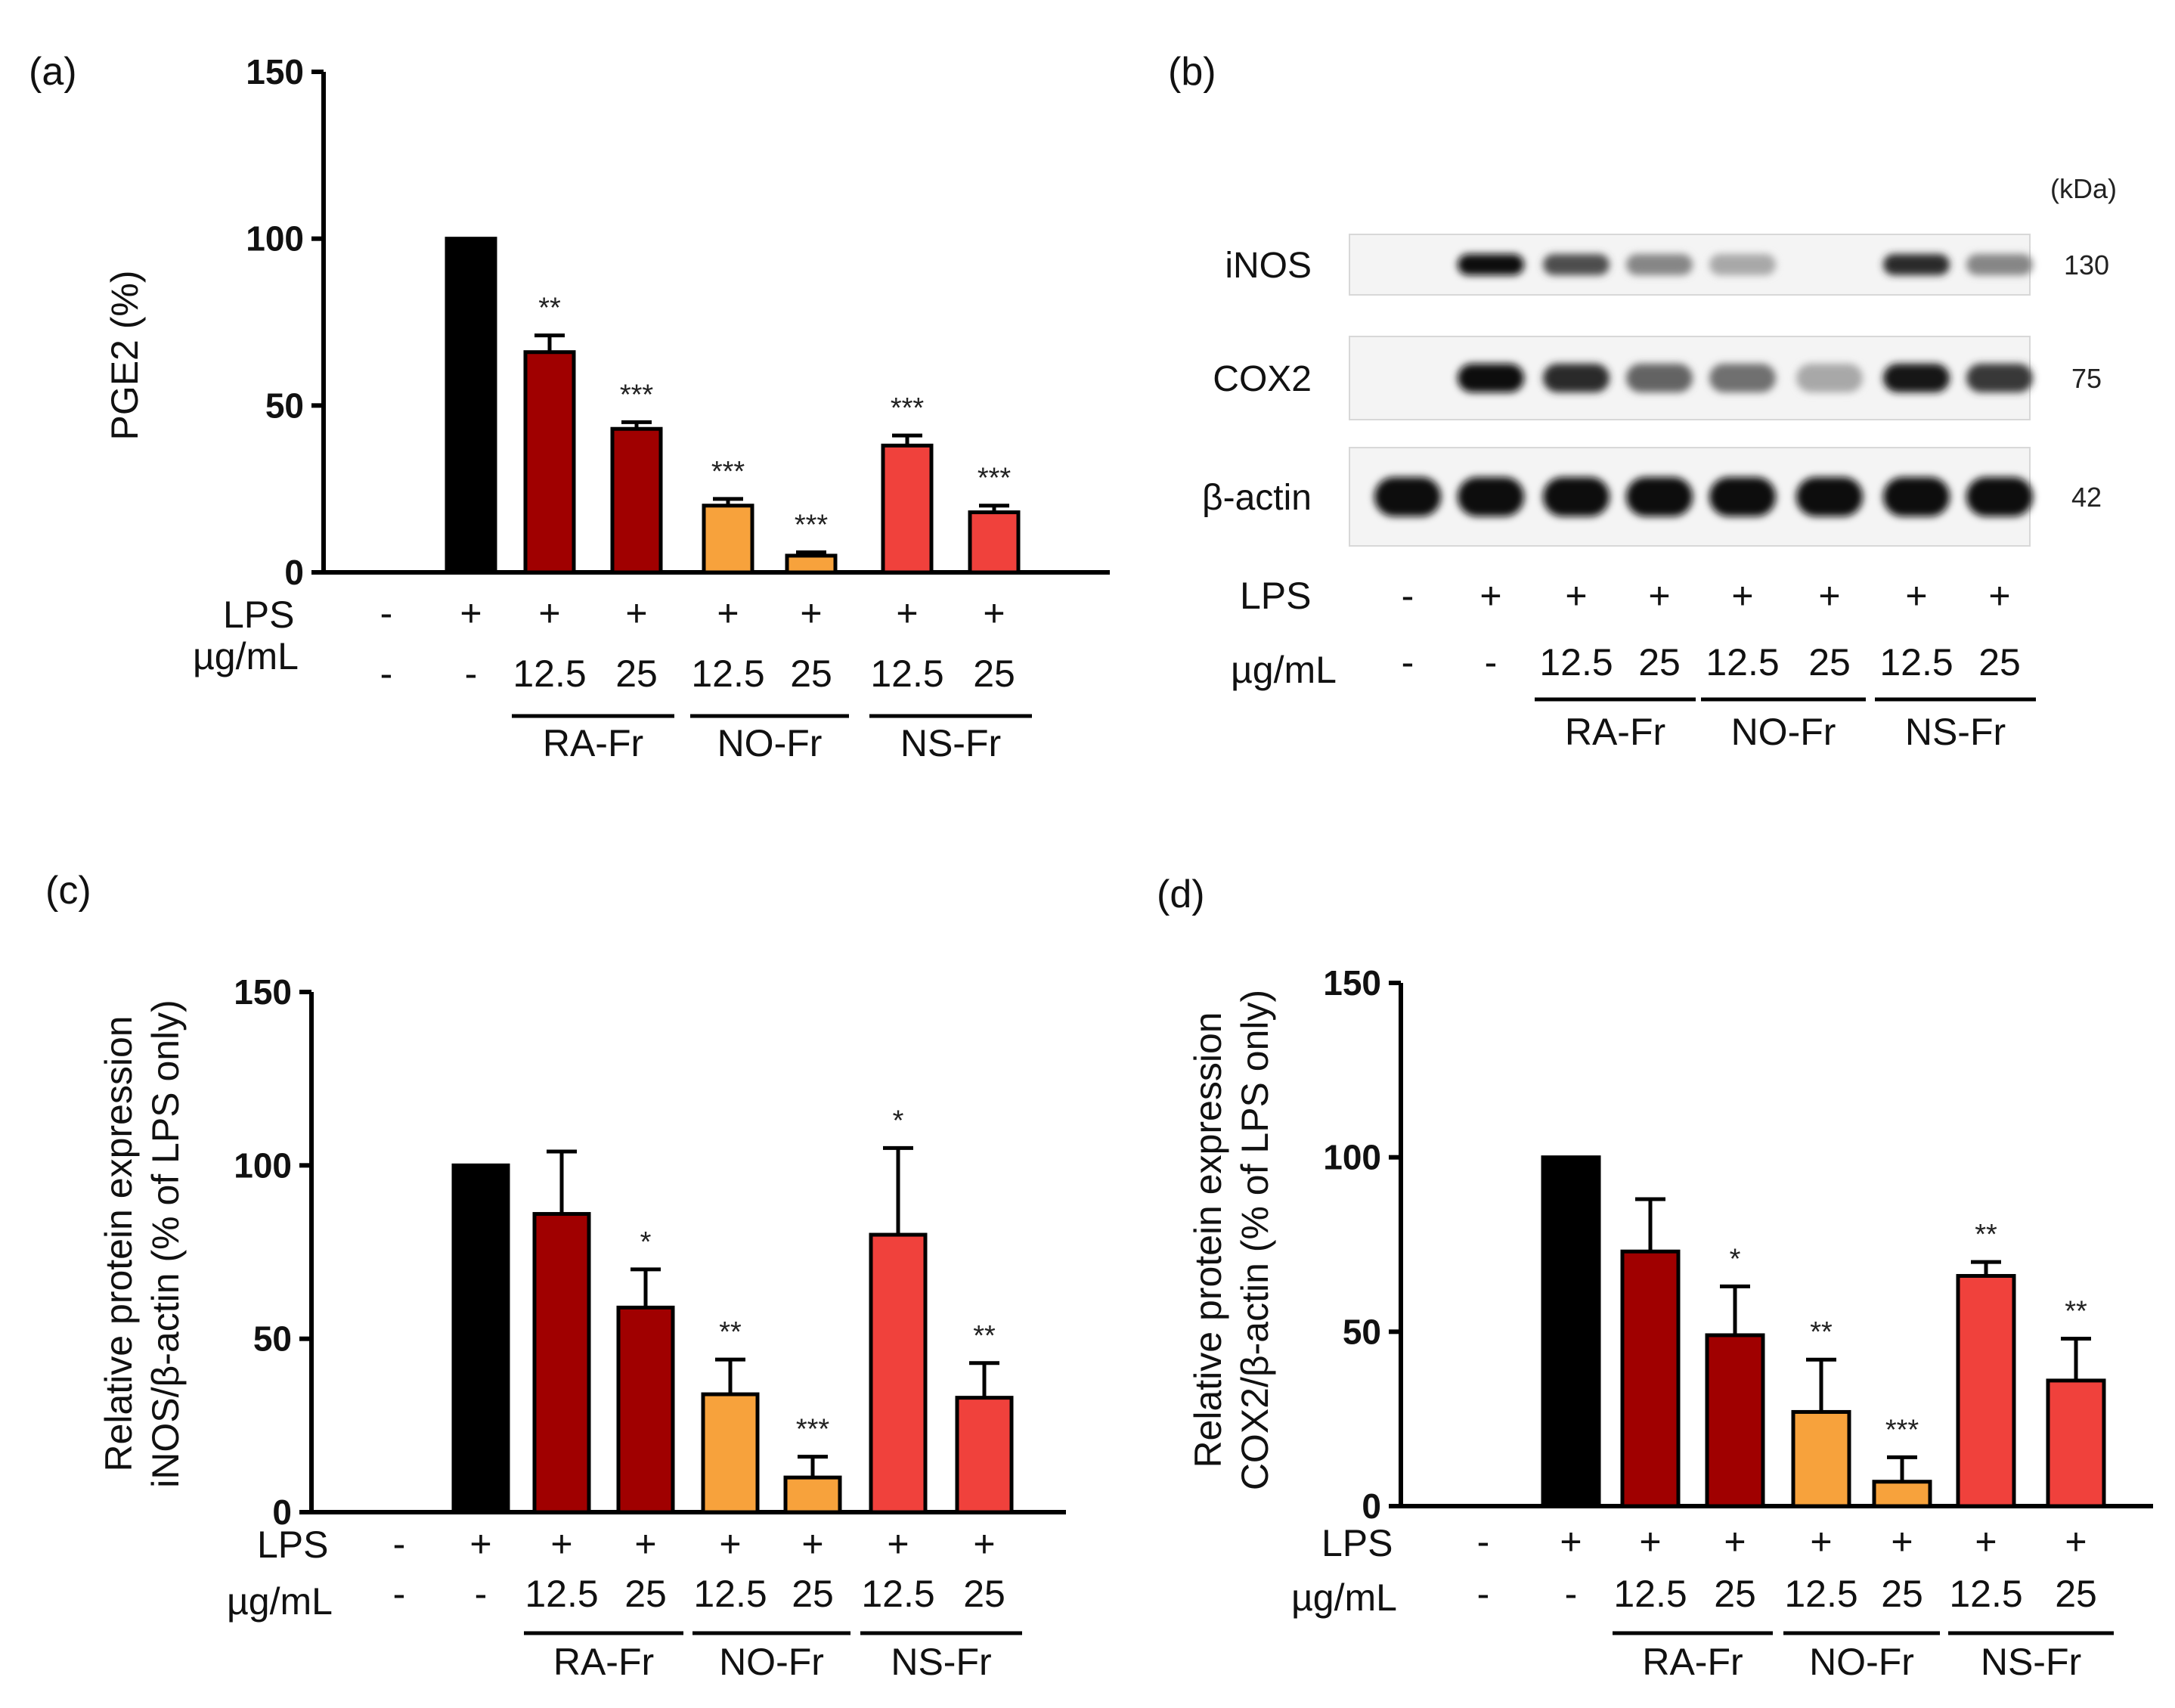  I want to click on panel-label-a: (a), so click(53, 72).